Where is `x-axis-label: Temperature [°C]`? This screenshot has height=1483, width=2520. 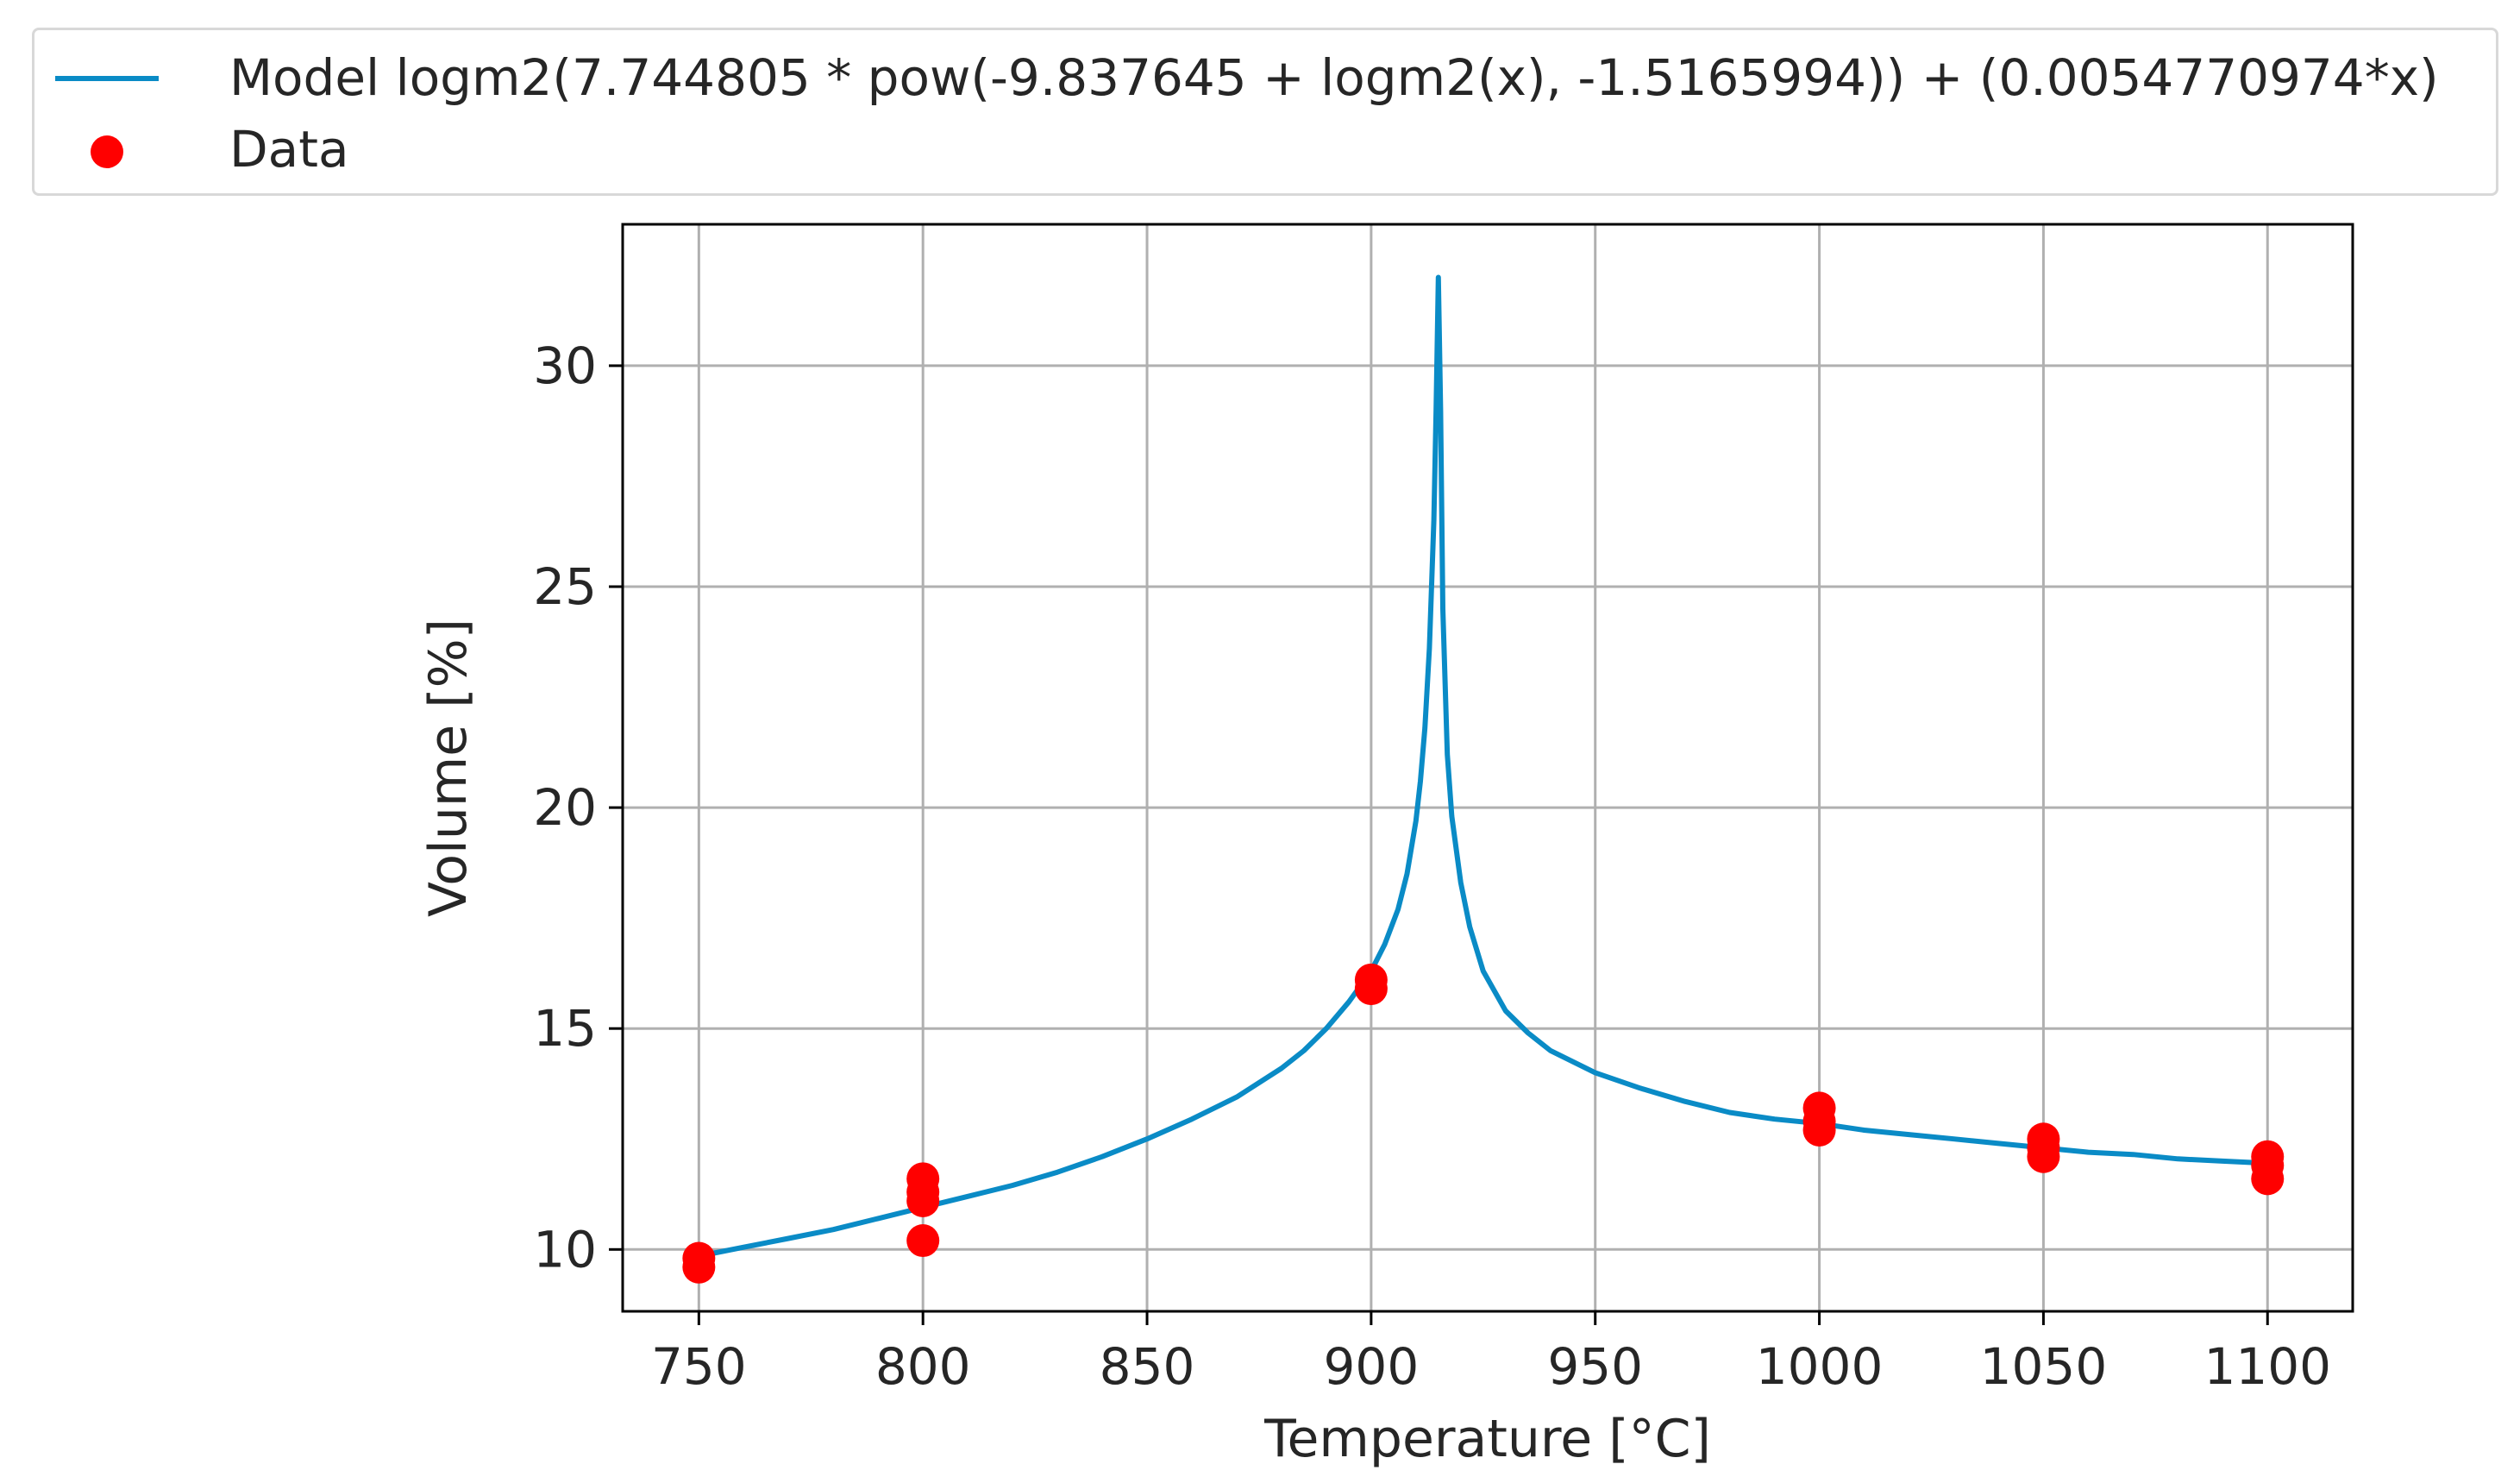
x-axis-label: Temperature [°C] is located at coordinates (1487, 1439).